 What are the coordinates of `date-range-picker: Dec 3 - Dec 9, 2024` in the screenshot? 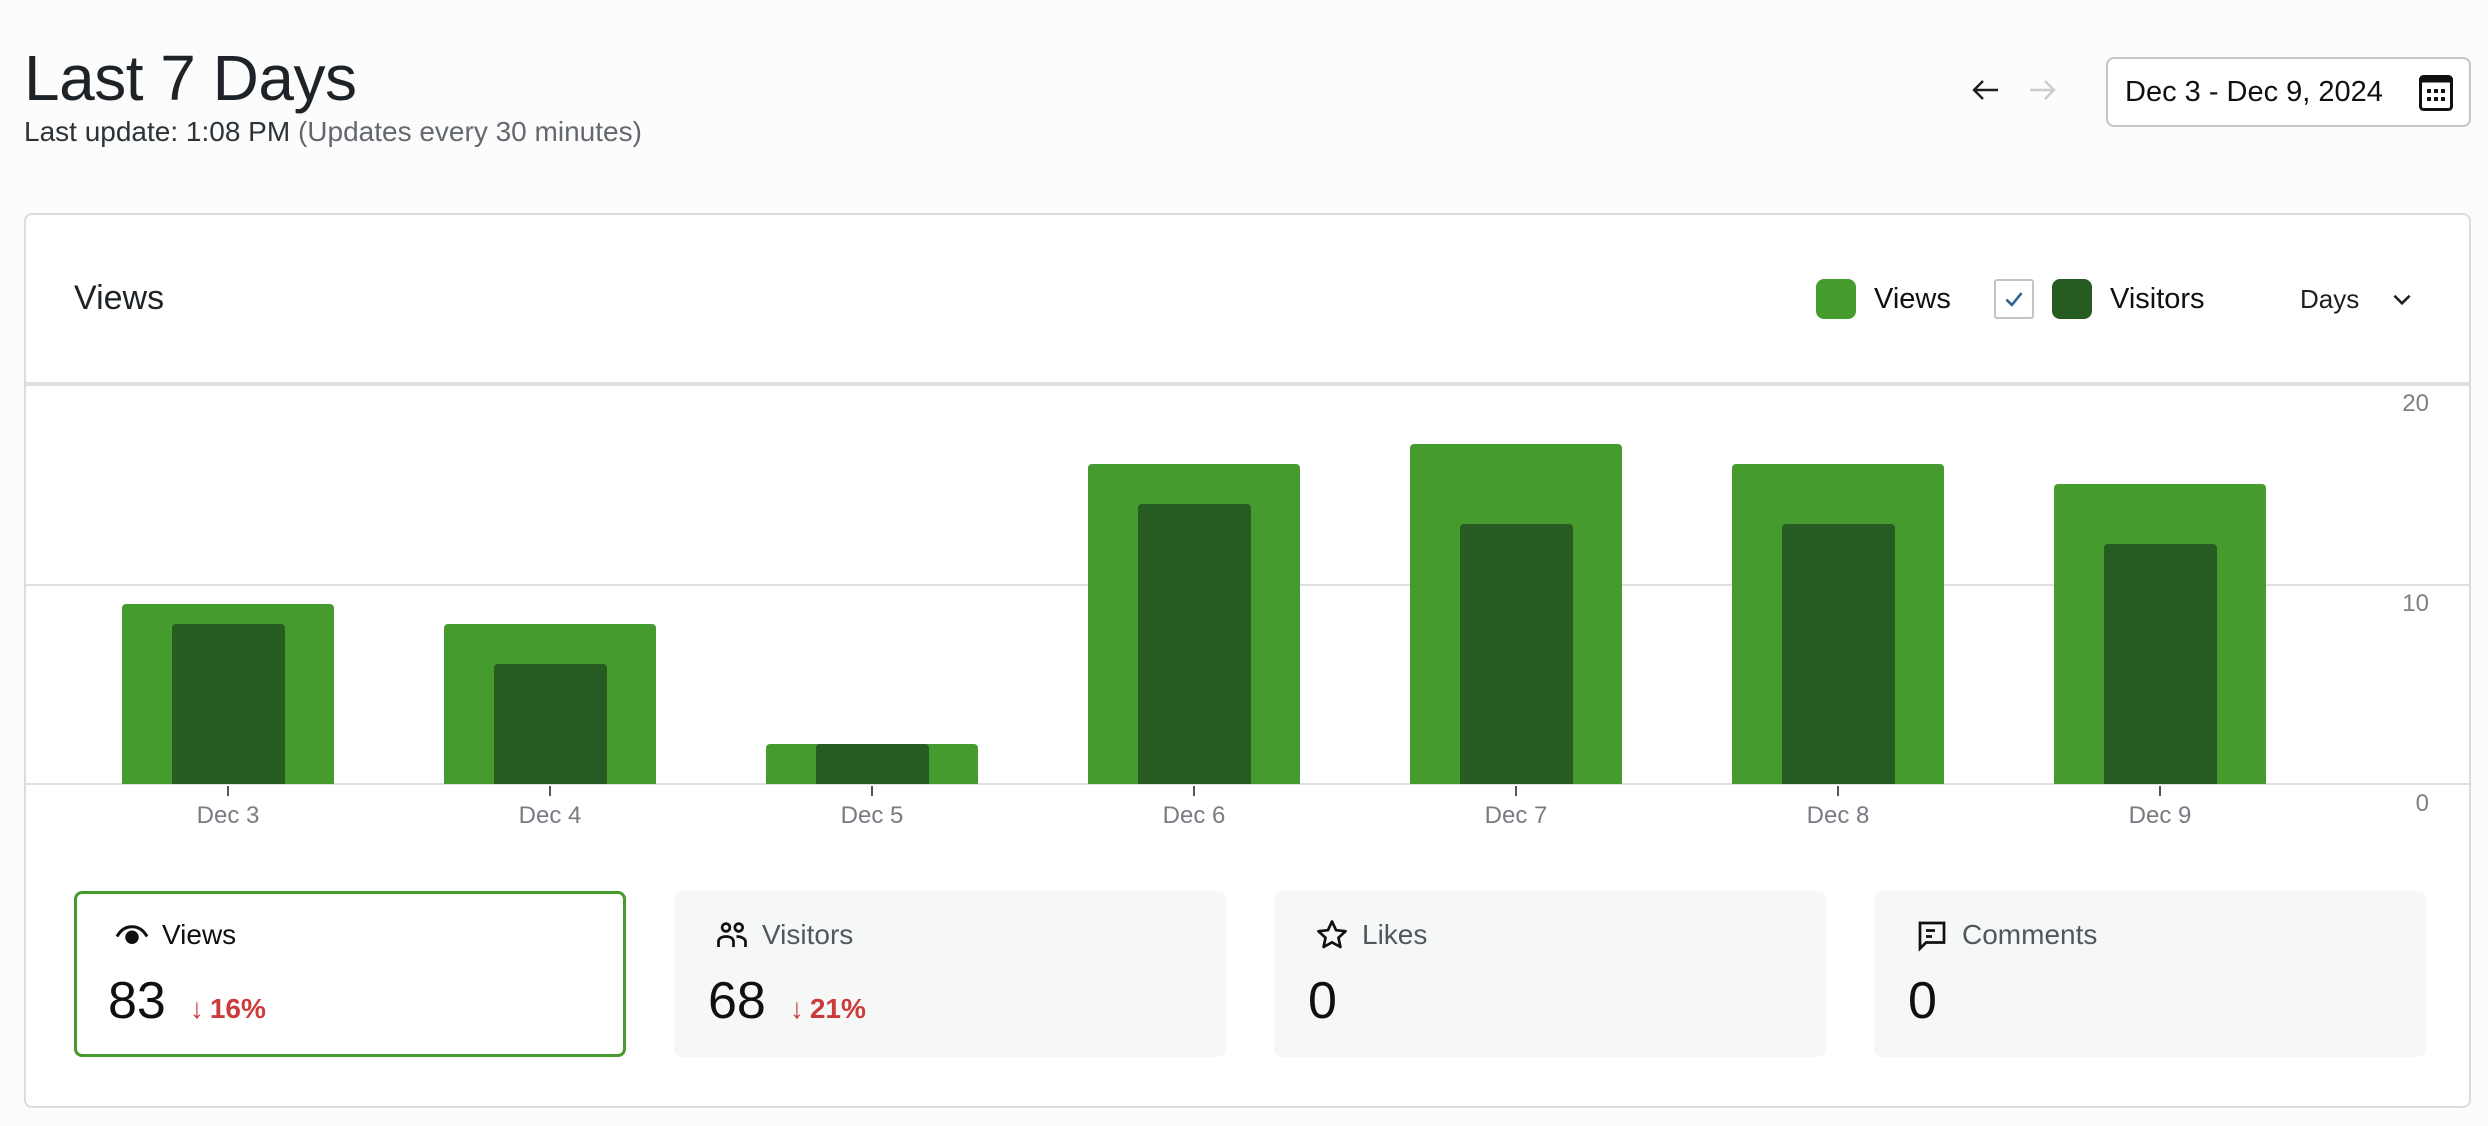 It's located at (2288, 92).